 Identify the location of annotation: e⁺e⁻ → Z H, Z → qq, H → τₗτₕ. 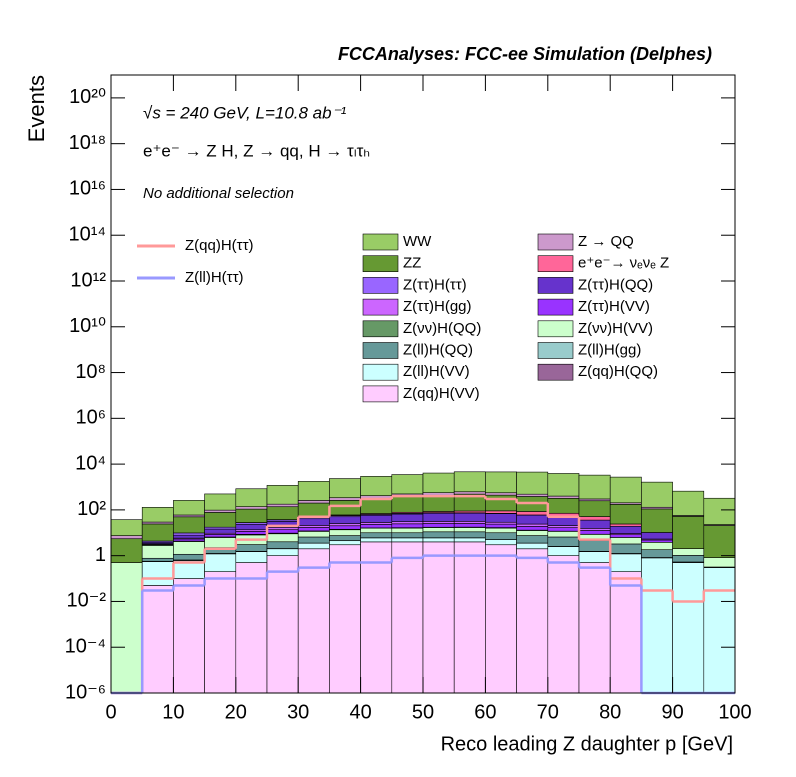
(256, 150).